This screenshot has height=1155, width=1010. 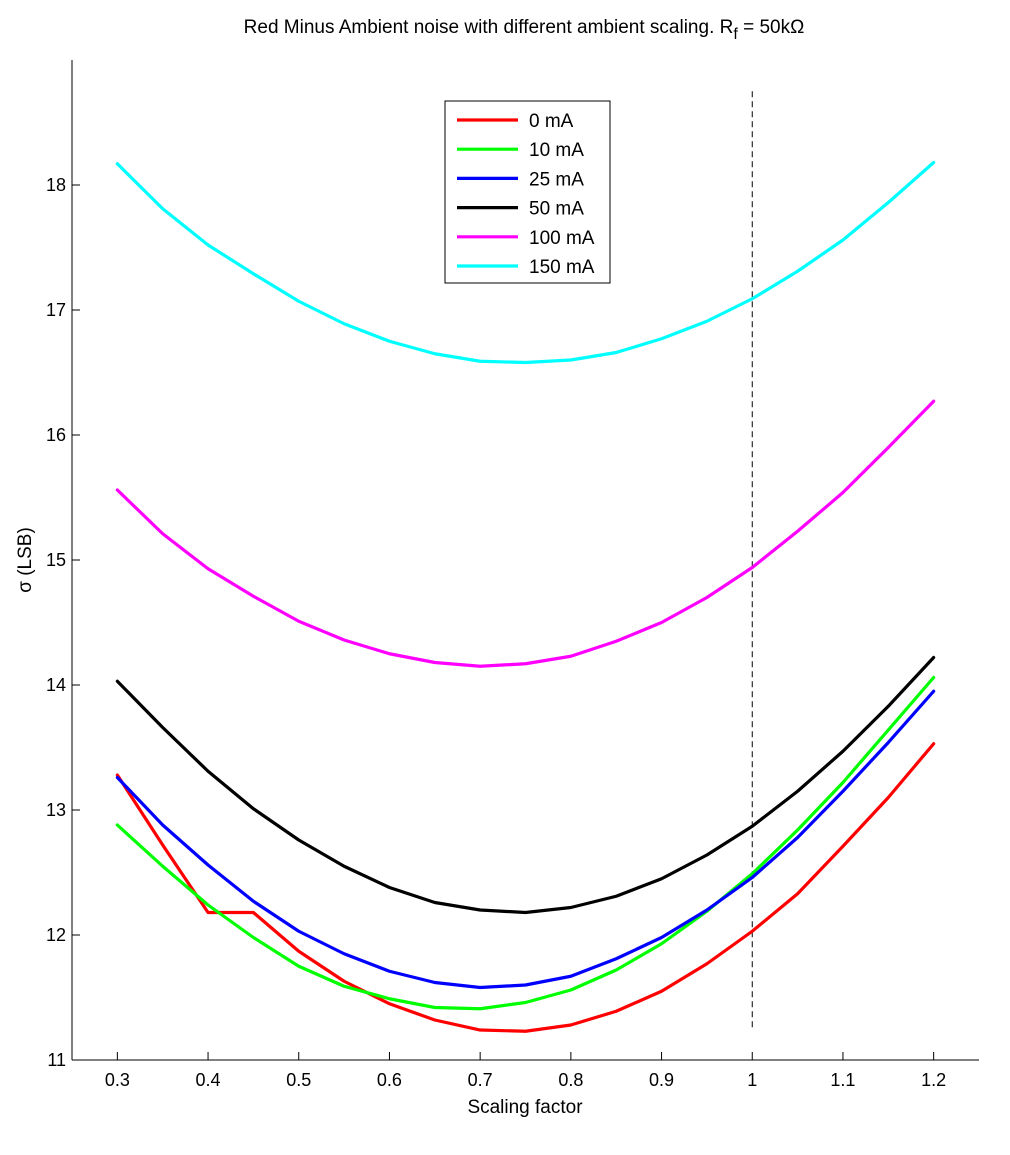 What do you see at coordinates (771, 27) in the screenshot?
I see `chart-title-suffix: = 50kΩ` at bounding box center [771, 27].